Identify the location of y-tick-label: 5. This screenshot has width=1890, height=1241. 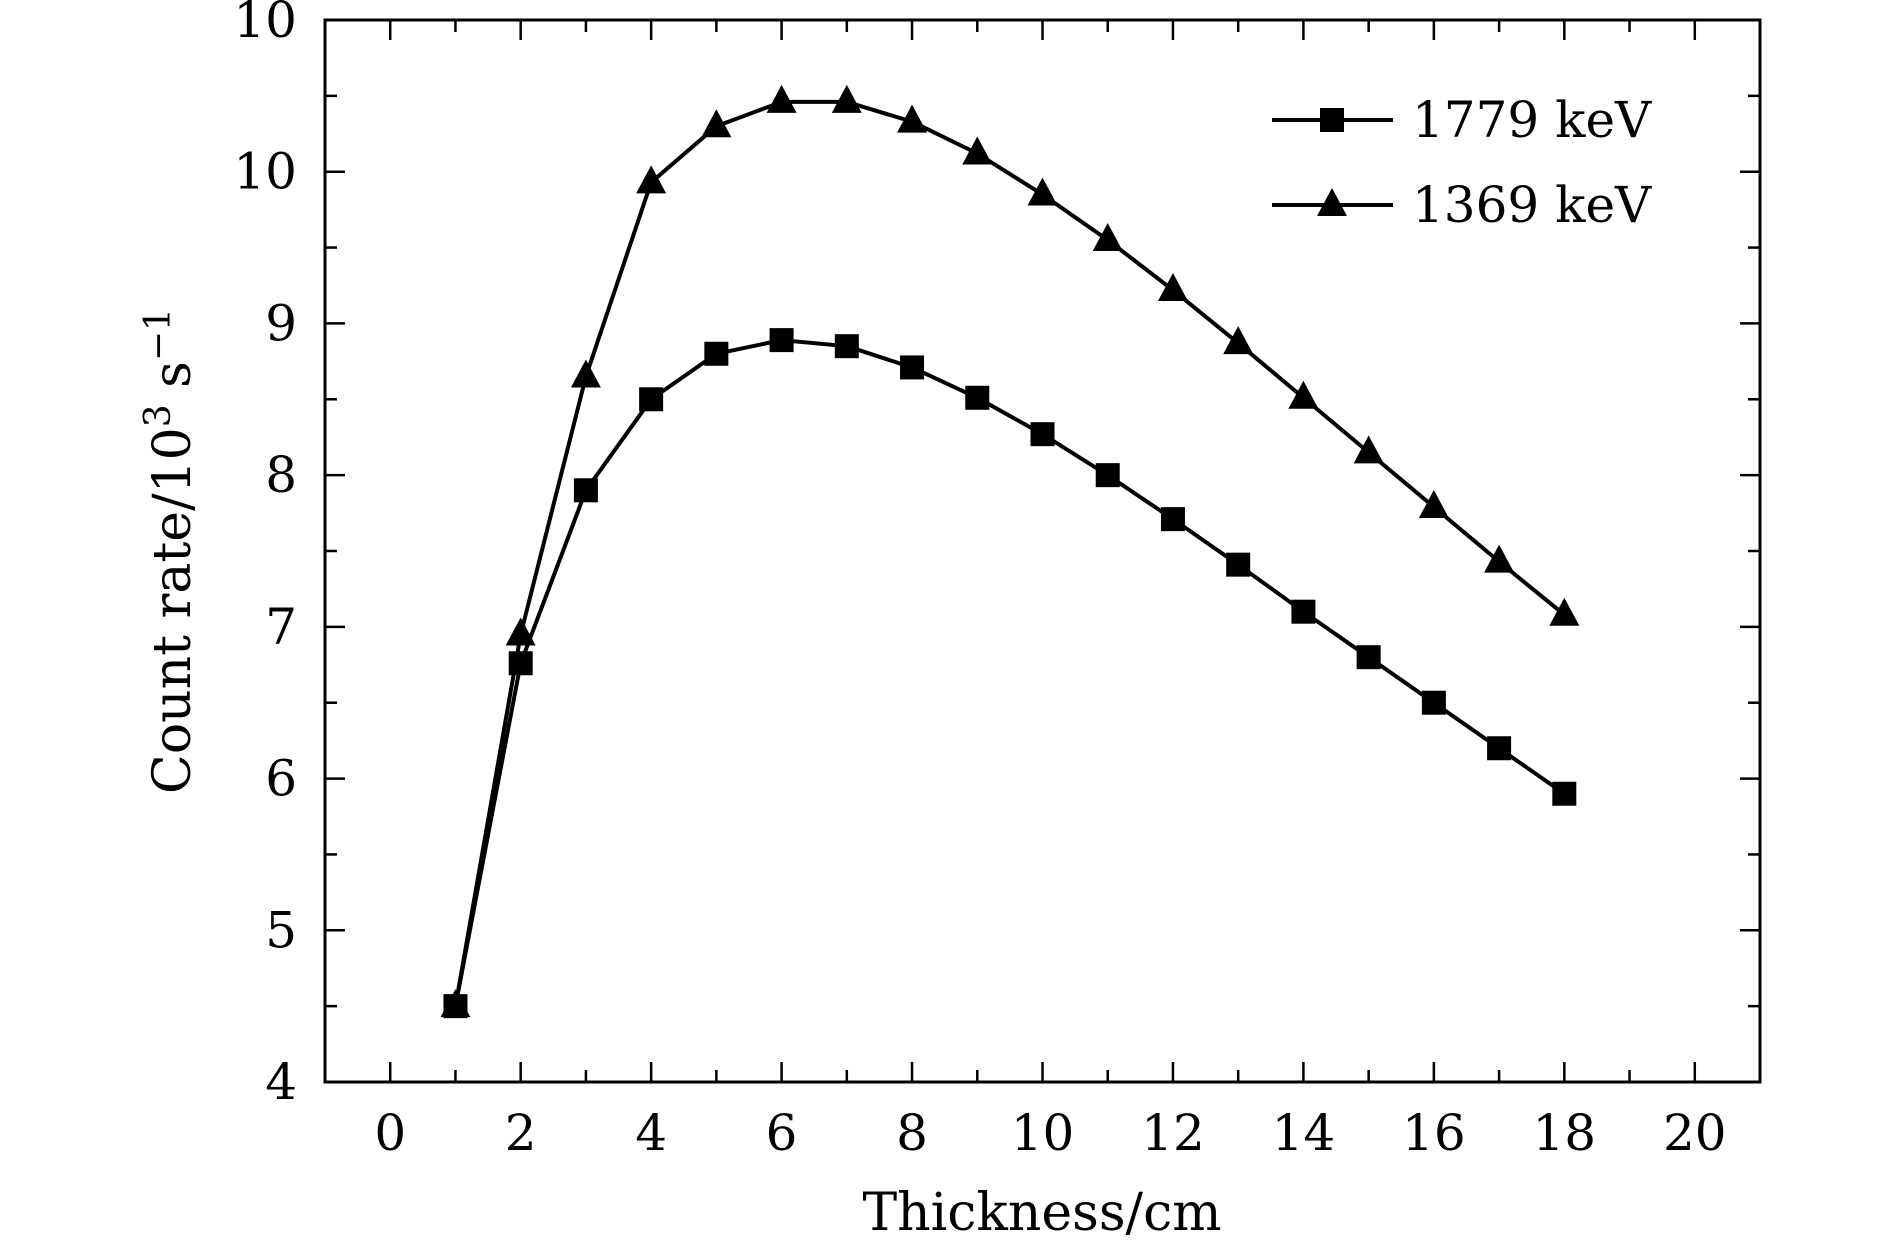
(281, 930).